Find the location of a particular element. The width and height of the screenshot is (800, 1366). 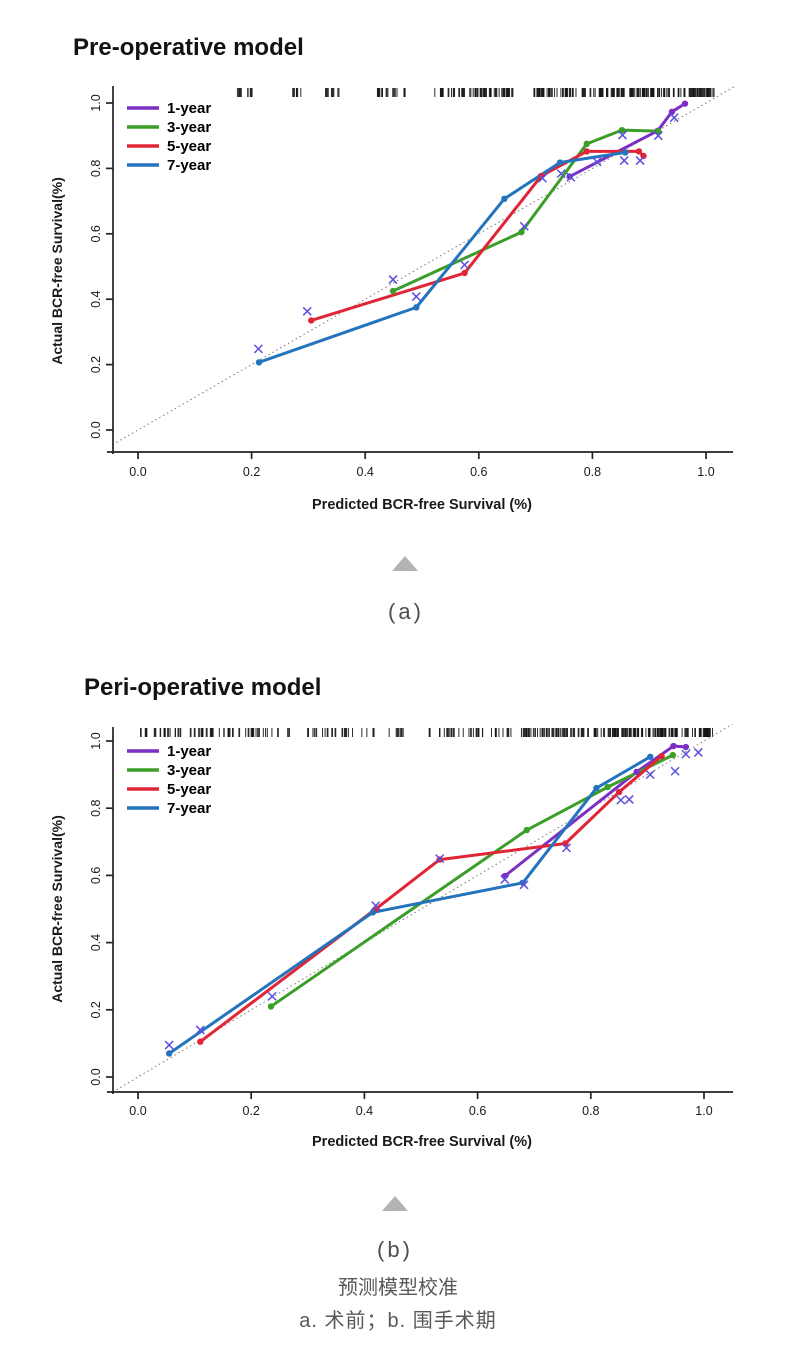

figure-a-y-axis-label: Actual BCR-free Survival(%) is located at coordinates (57, 271).